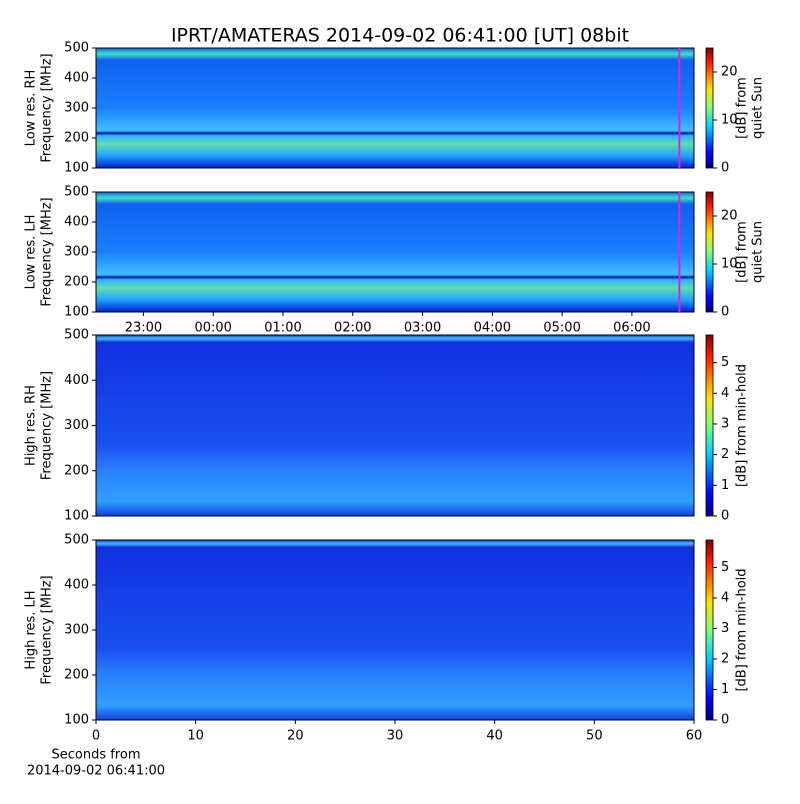  I want to click on x-tick-label: 01:00, so click(282, 328).